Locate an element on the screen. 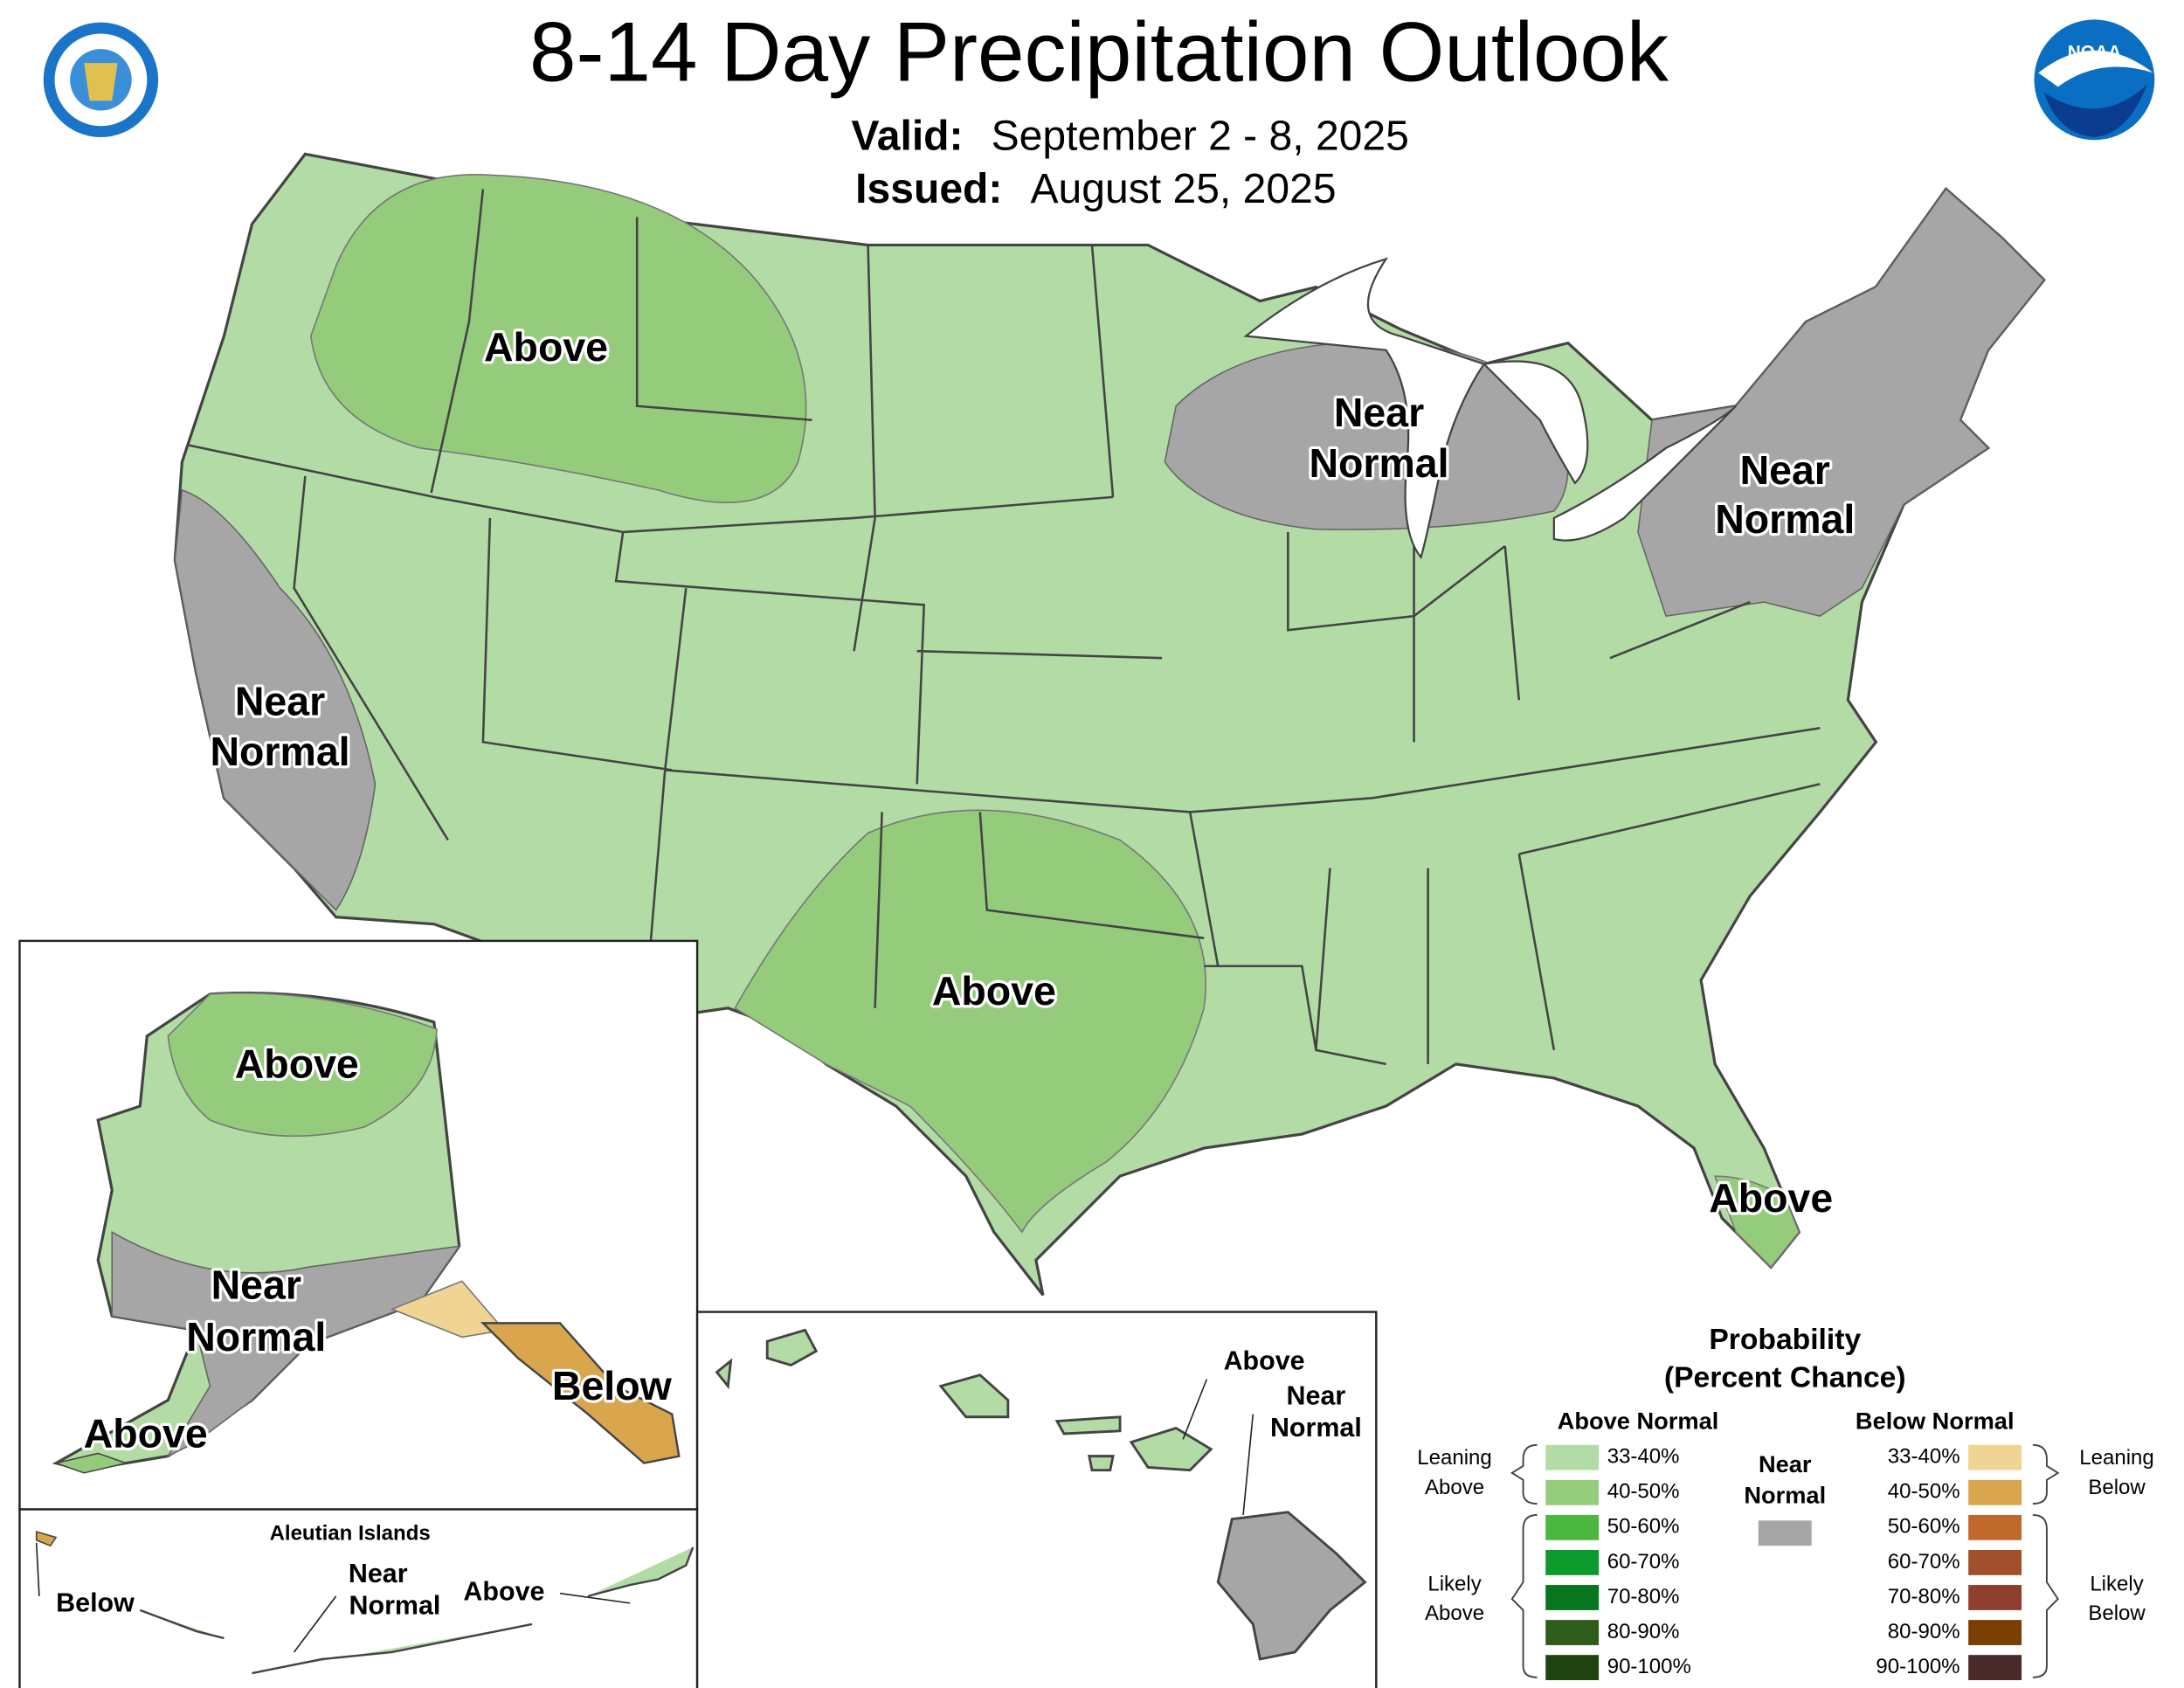 This screenshot has height=1688, width=2184. aleutian-frame is located at coordinates (358, 1598).